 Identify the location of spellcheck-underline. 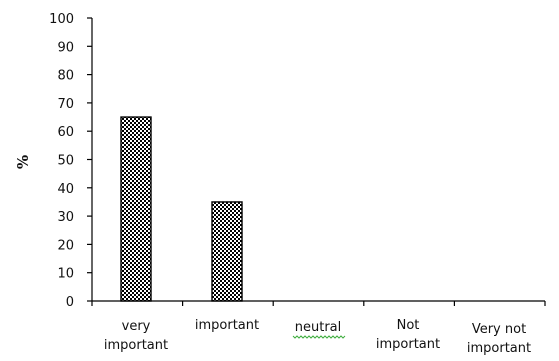
(319, 337).